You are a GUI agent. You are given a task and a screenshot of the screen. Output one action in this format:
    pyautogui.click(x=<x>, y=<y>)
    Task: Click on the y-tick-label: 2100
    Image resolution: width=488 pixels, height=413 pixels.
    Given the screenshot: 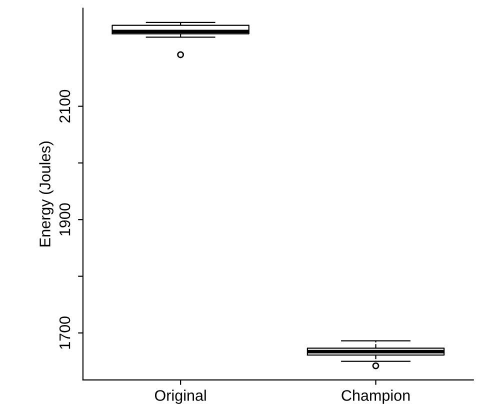 What is the action you would take?
    pyautogui.click(x=64, y=106)
    